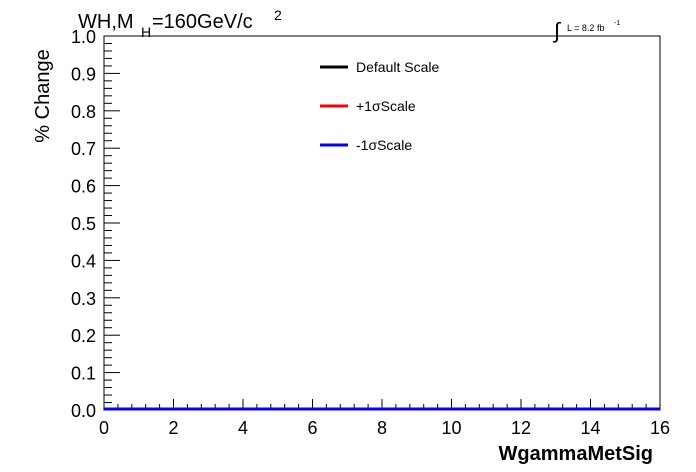  Describe the element at coordinates (243, 428) in the screenshot. I see `x-tick-label: 4` at that location.